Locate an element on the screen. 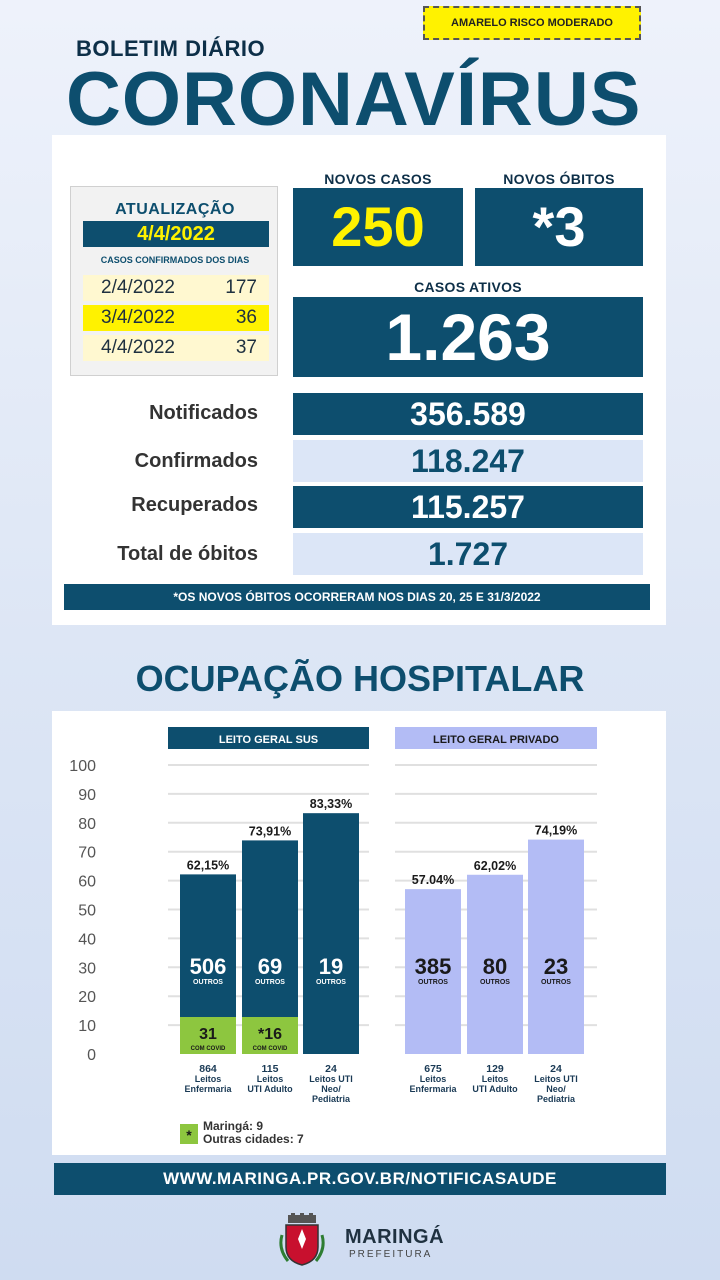 The image size is (720, 1280). y-tick-label: 70 is located at coordinates (87, 853).